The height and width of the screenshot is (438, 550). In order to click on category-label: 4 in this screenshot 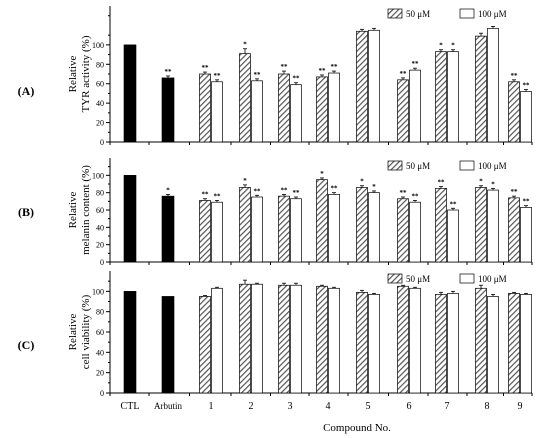, I will do `click(328, 406)`.